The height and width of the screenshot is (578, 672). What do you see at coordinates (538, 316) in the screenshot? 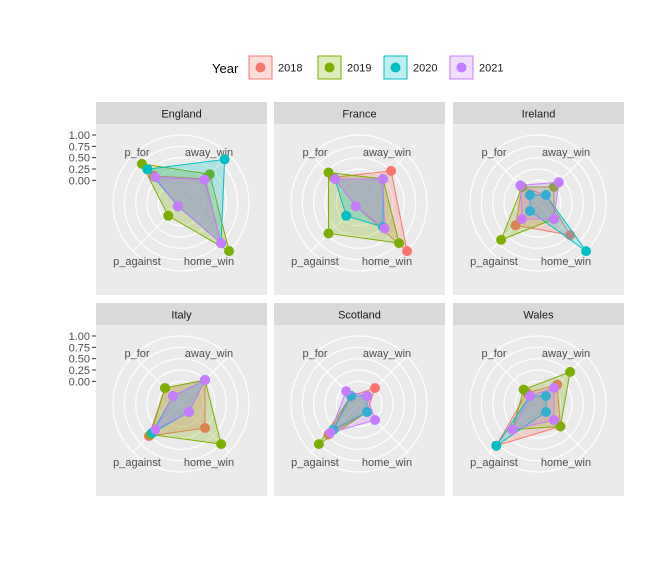
I see `panel-title: Wales` at bounding box center [538, 316].